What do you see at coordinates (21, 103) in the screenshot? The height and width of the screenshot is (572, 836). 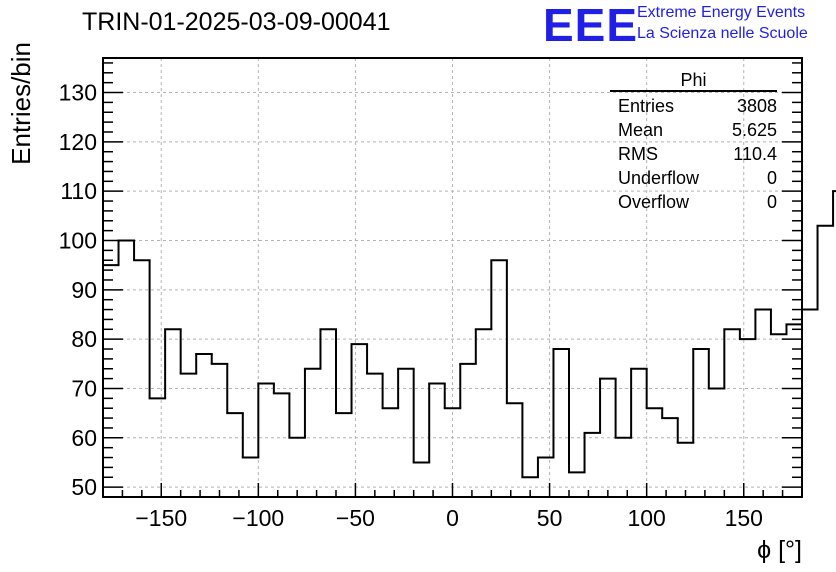 I see `y-axis-label: Entries/bin` at bounding box center [21, 103].